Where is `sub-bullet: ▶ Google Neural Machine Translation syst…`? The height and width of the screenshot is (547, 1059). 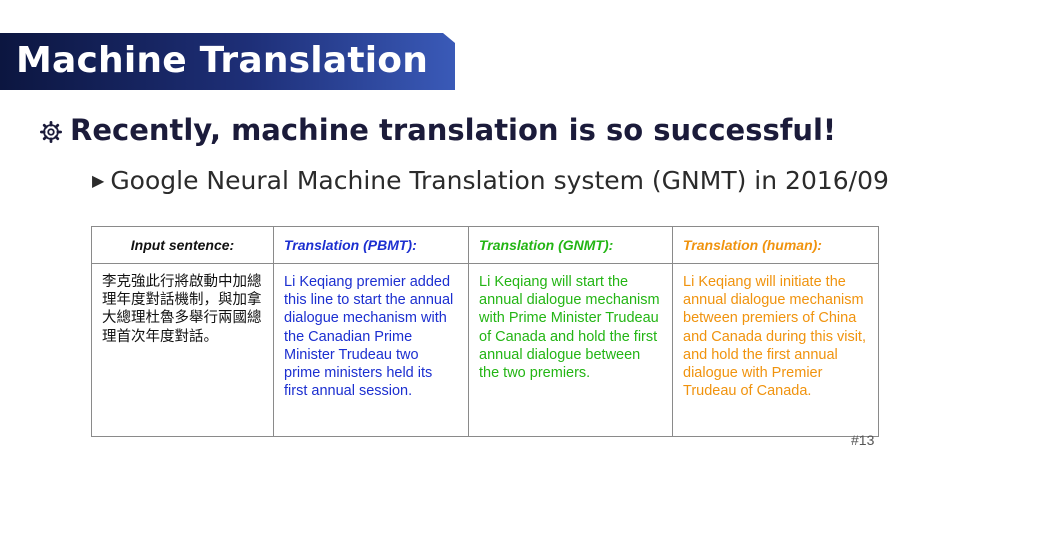
sub-bullet: ▶ Google Neural Machine Translation syst… is located at coordinates (490, 180).